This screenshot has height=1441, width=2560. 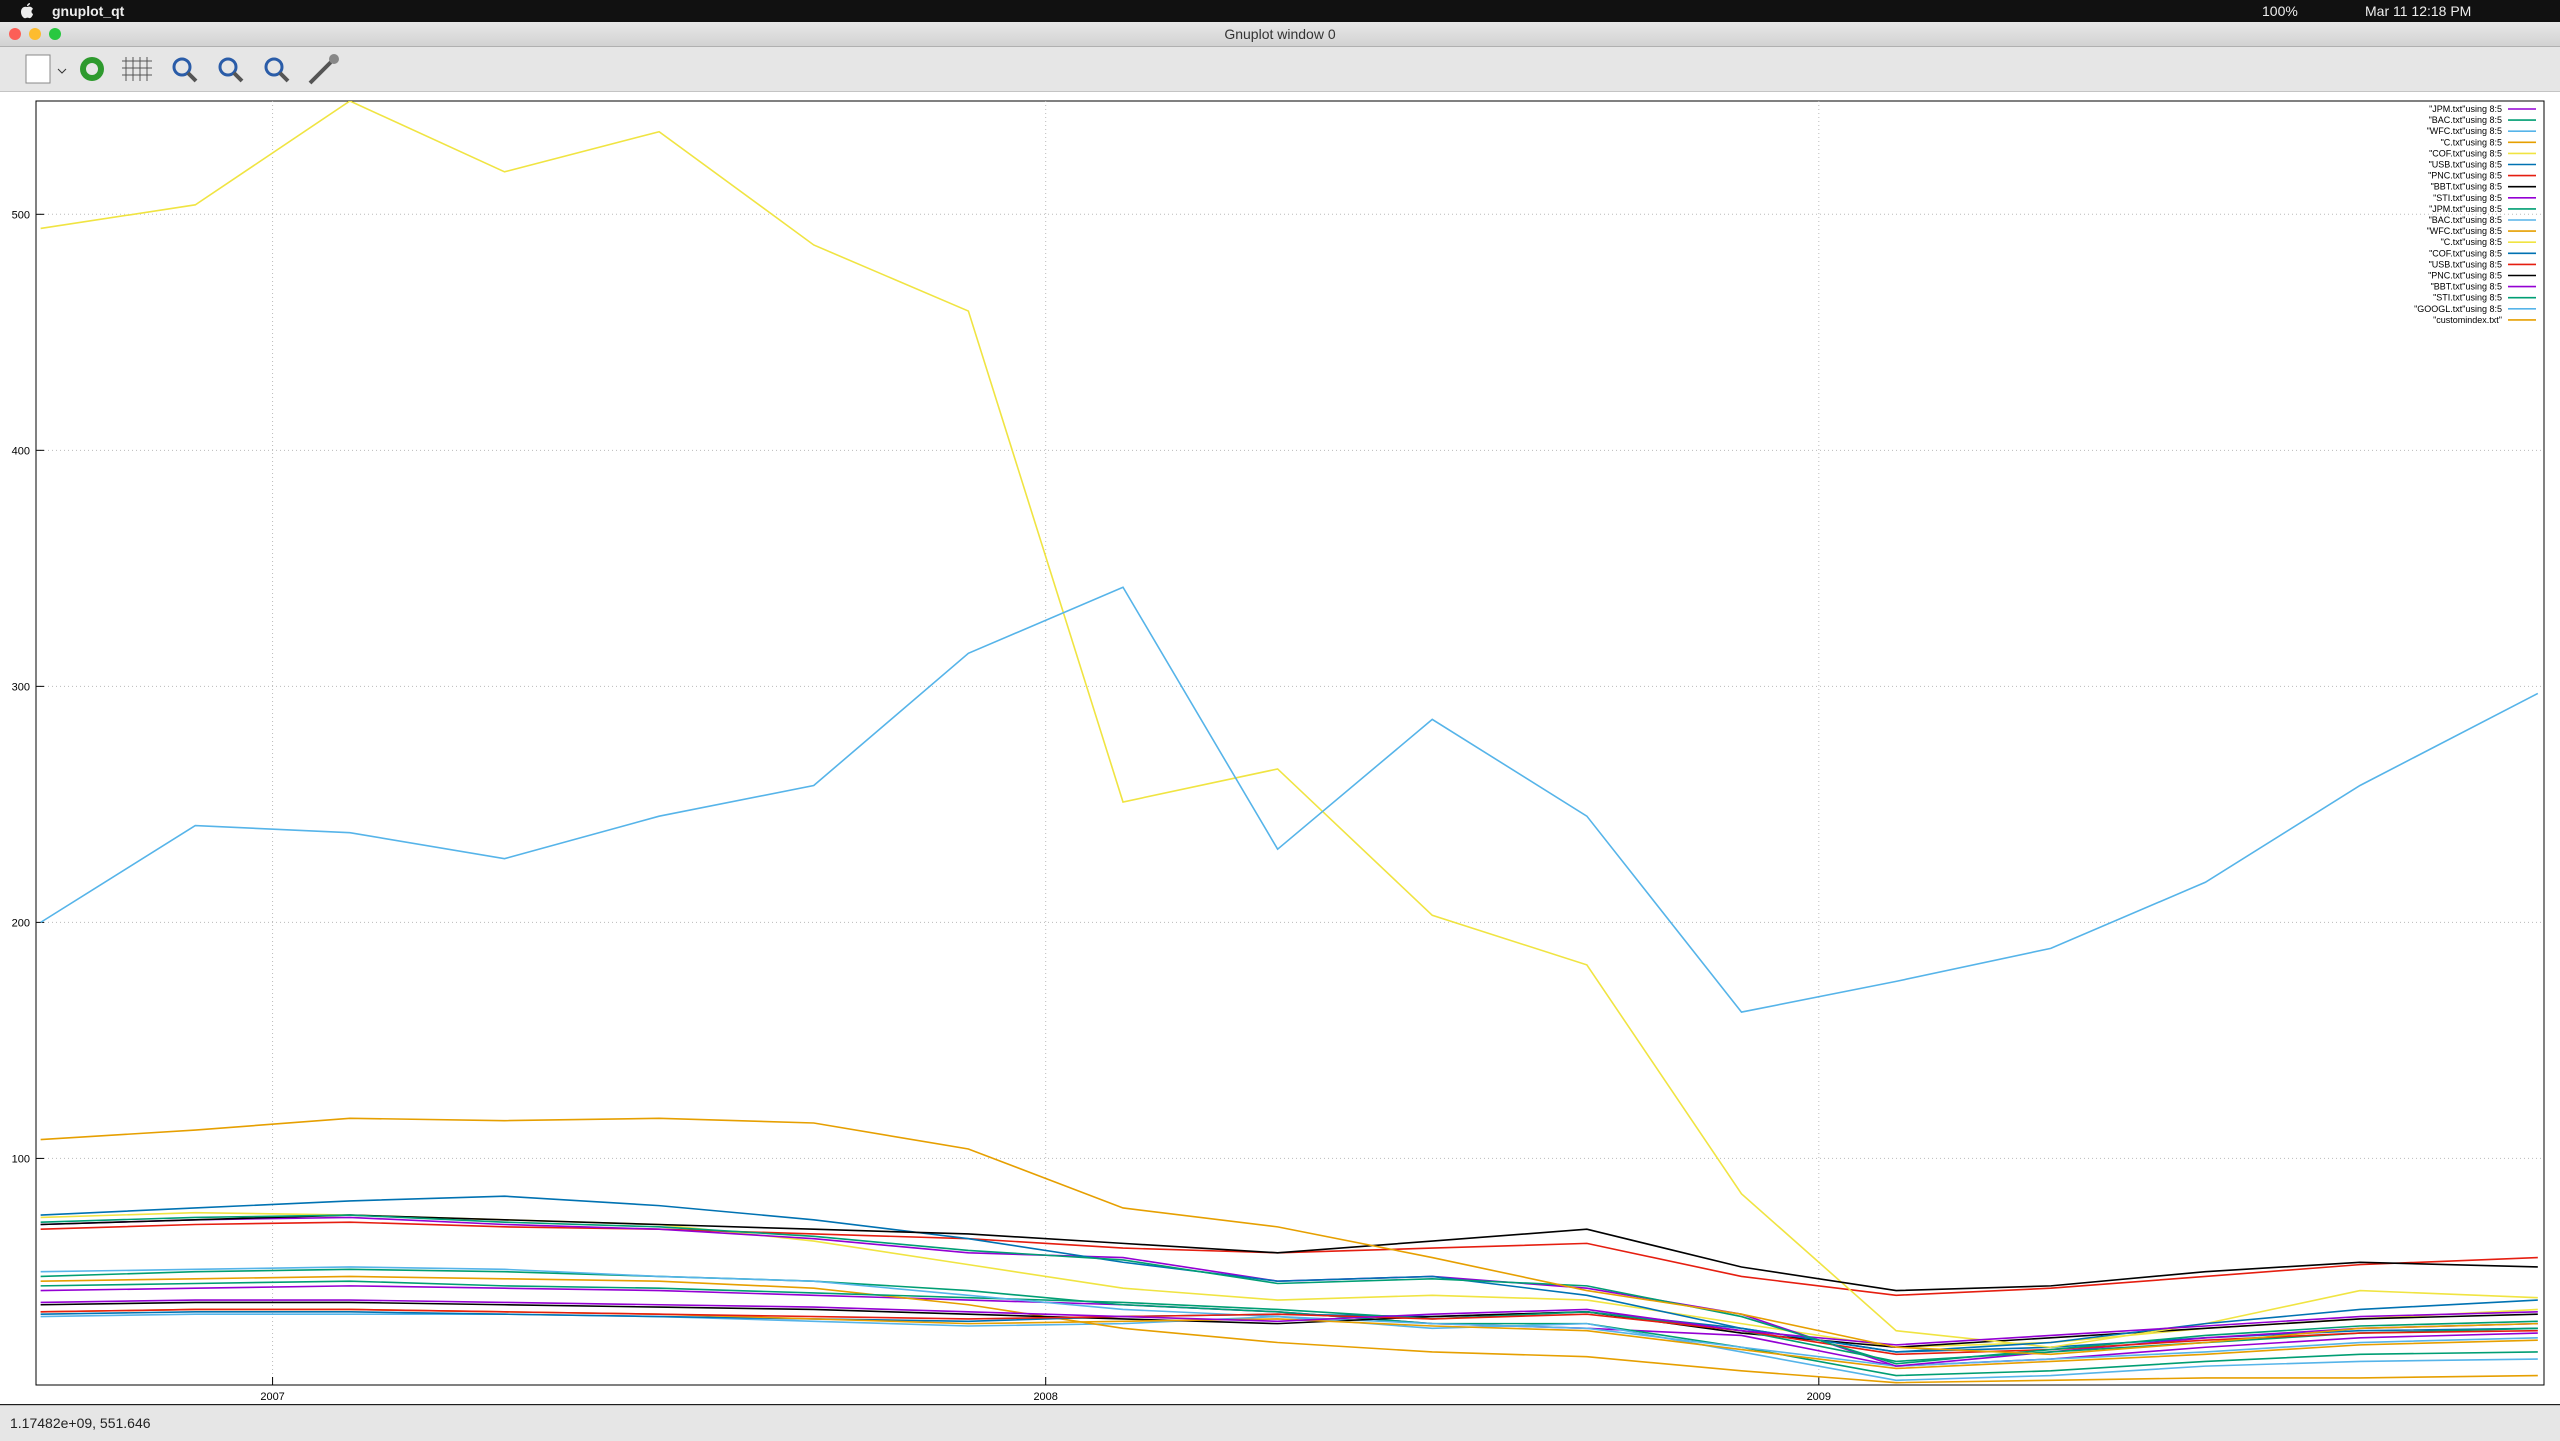 I want to click on export-button, so click(x=46, y=69).